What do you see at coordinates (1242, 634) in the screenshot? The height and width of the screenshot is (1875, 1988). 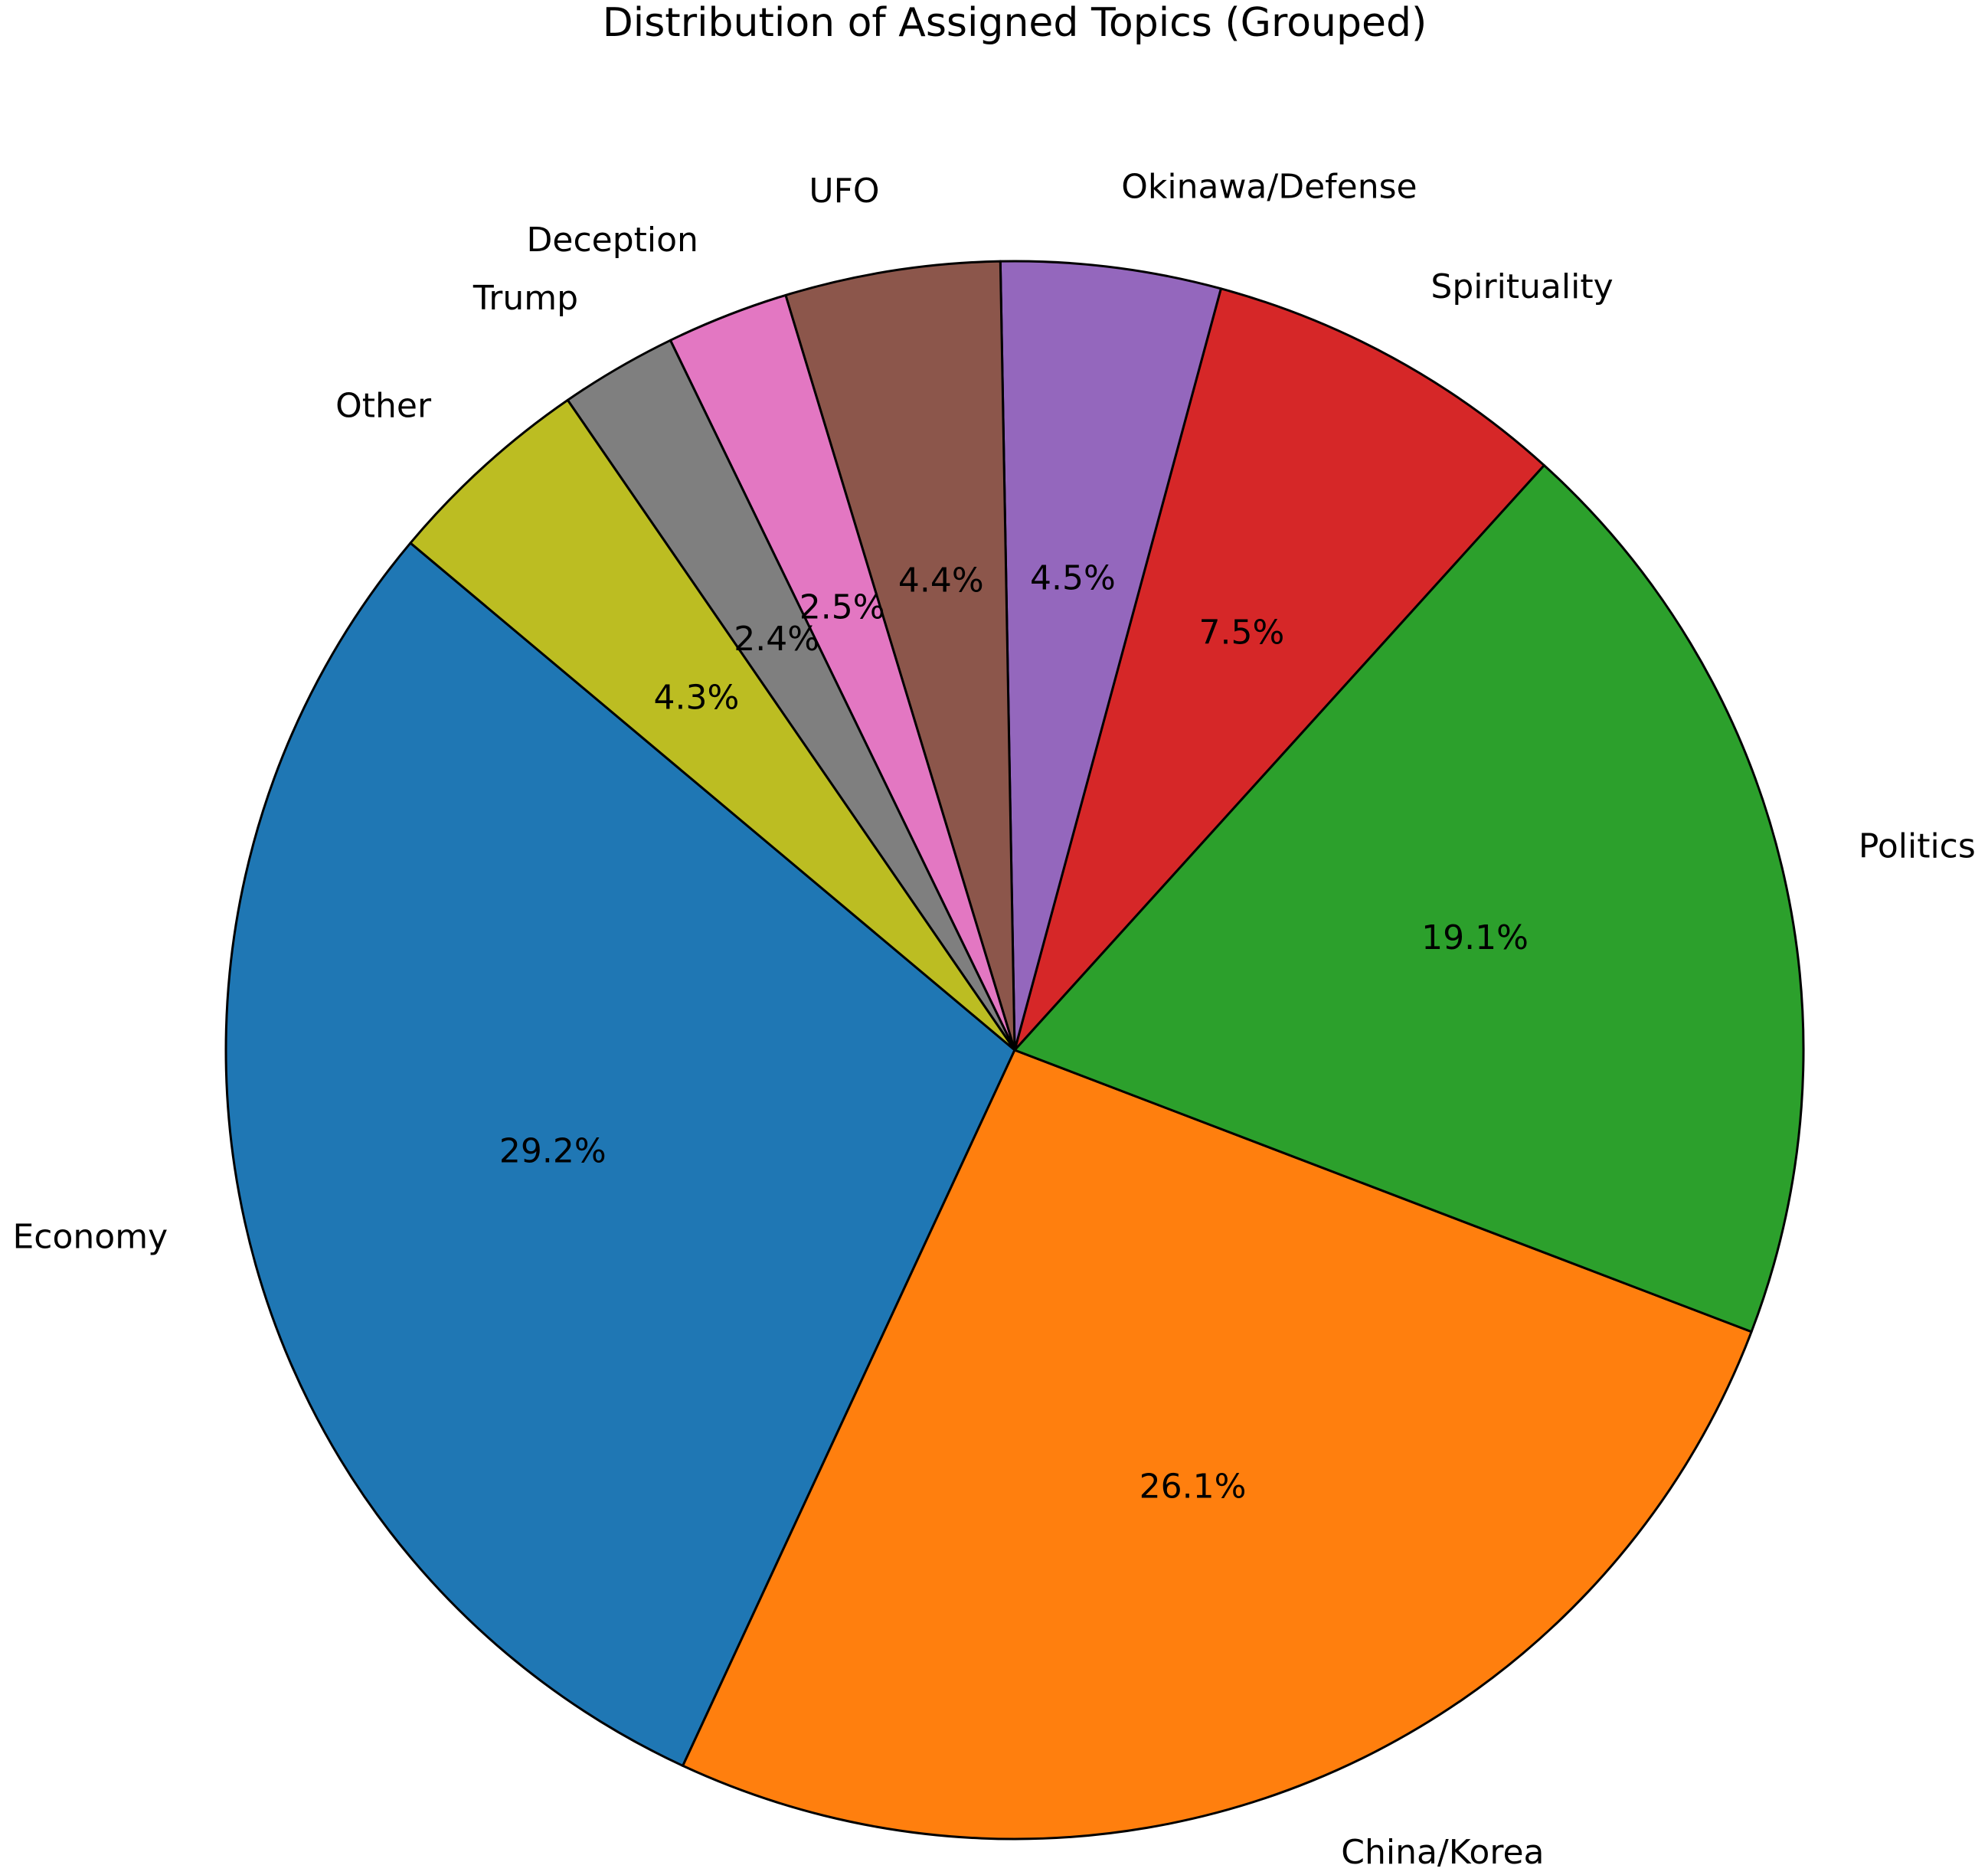 I see `value-label: 7.5%` at bounding box center [1242, 634].